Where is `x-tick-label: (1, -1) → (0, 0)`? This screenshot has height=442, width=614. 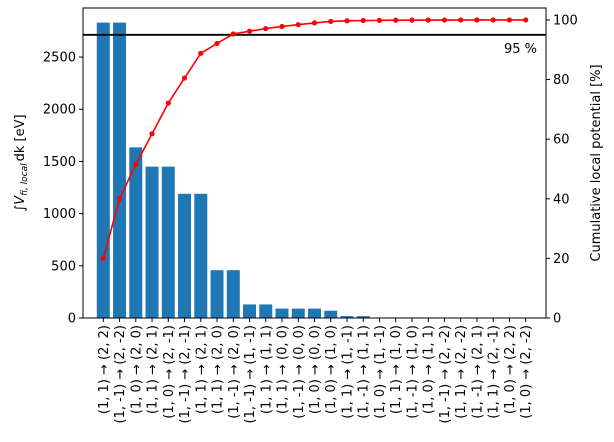 x-tick-label: (1, -1) → (0, 0) is located at coordinates (299, 372).